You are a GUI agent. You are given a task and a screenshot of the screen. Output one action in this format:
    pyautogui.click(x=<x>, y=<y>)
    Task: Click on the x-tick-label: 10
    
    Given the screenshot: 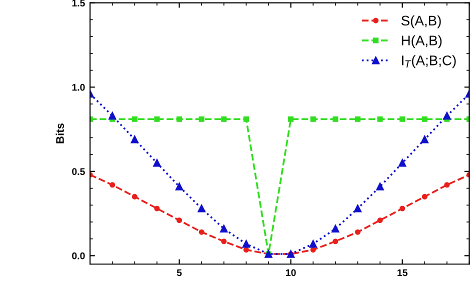 What is the action you would take?
    pyautogui.click(x=291, y=272)
    